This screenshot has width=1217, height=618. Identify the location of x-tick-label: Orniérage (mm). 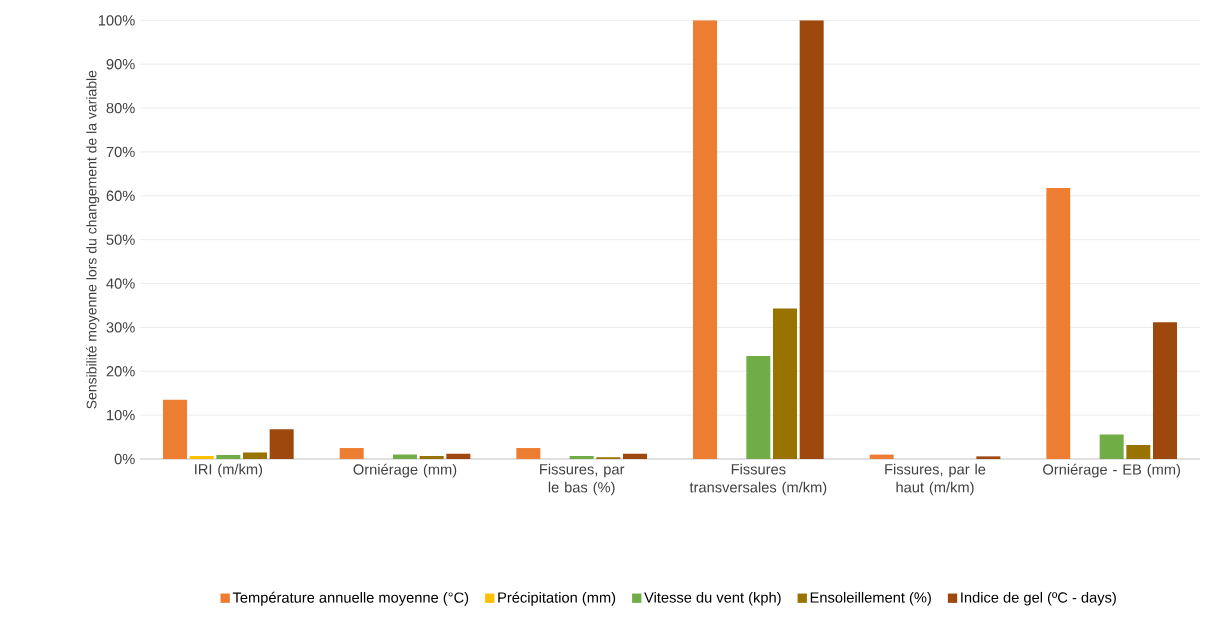
(405, 470).